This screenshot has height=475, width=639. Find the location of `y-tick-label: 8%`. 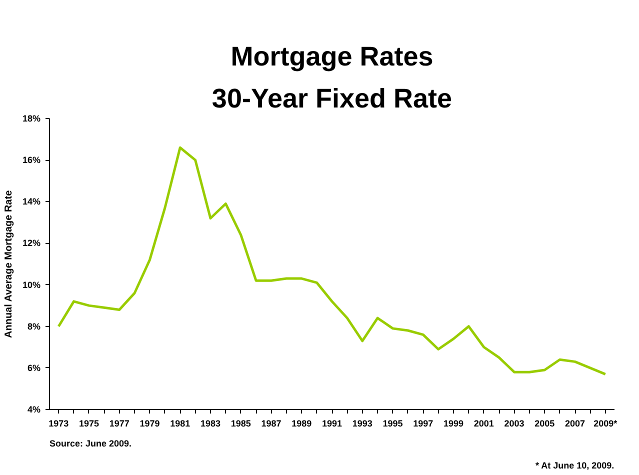

y-tick-label: 8% is located at coordinates (34, 326).